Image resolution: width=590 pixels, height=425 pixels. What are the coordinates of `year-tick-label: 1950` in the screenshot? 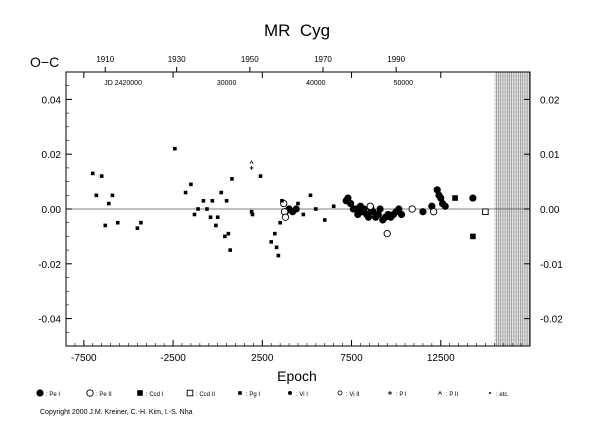 It's located at (250, 59).